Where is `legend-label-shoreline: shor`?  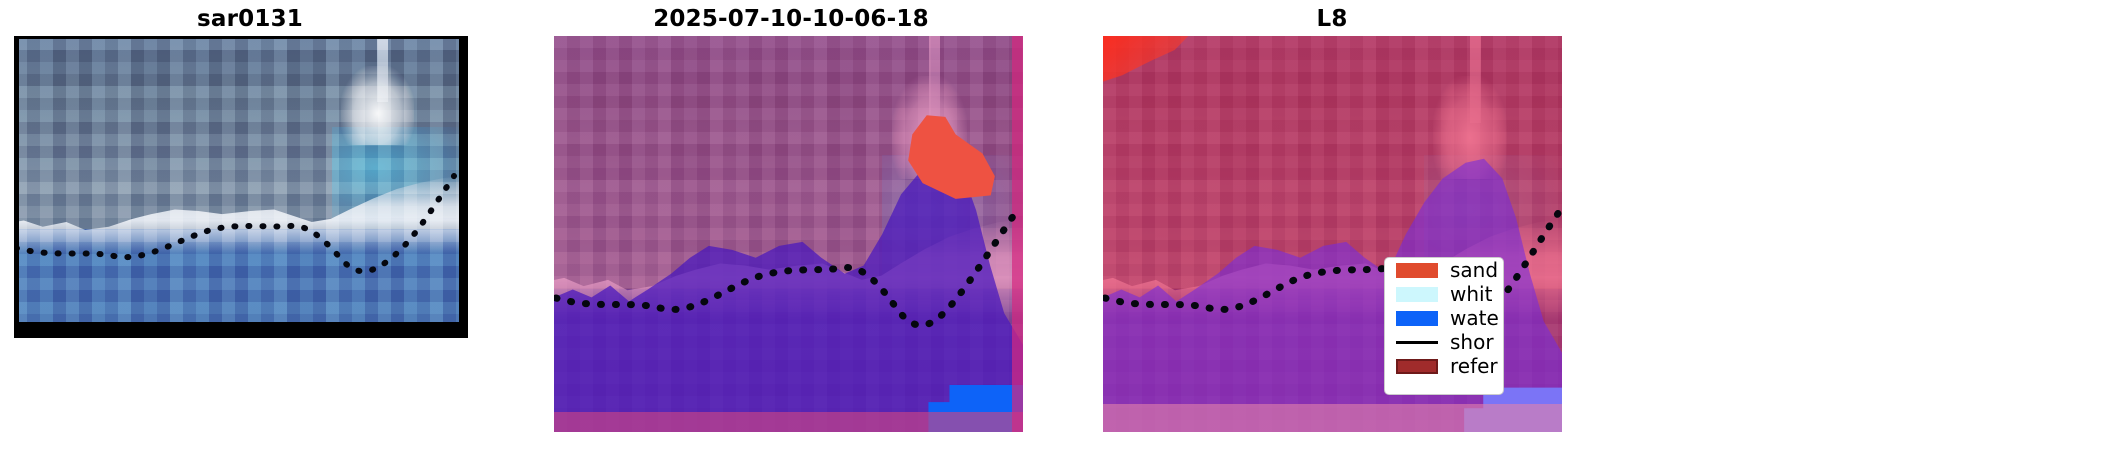
legend-label-shoreline: shor is located at coordinates (1472, 342).